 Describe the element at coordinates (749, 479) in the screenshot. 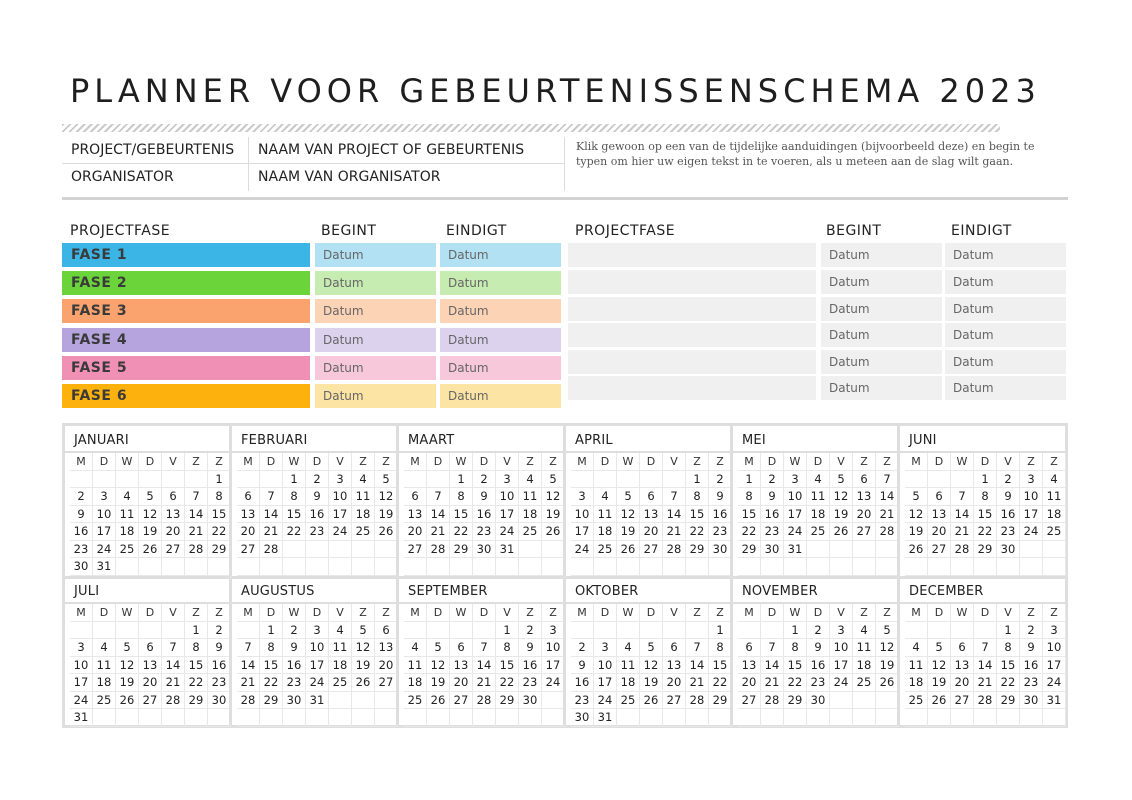

I see `day-cell: 1` at that location.